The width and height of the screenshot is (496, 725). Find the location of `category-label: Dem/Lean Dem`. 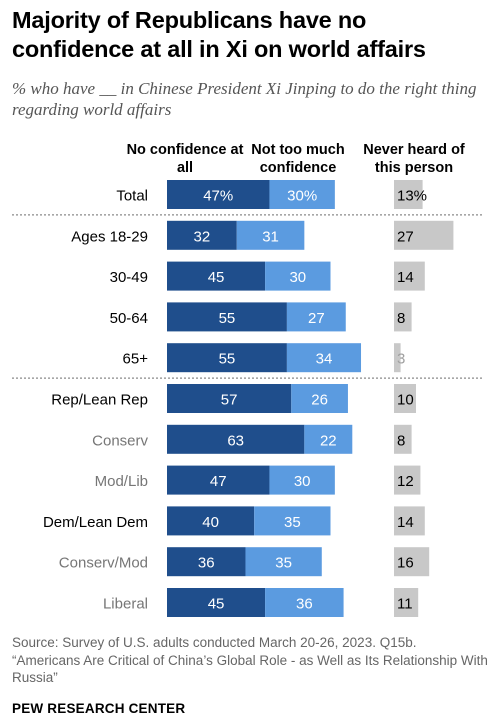

category-label: Dem/Lean Dem is located at coordinates (95, 522).